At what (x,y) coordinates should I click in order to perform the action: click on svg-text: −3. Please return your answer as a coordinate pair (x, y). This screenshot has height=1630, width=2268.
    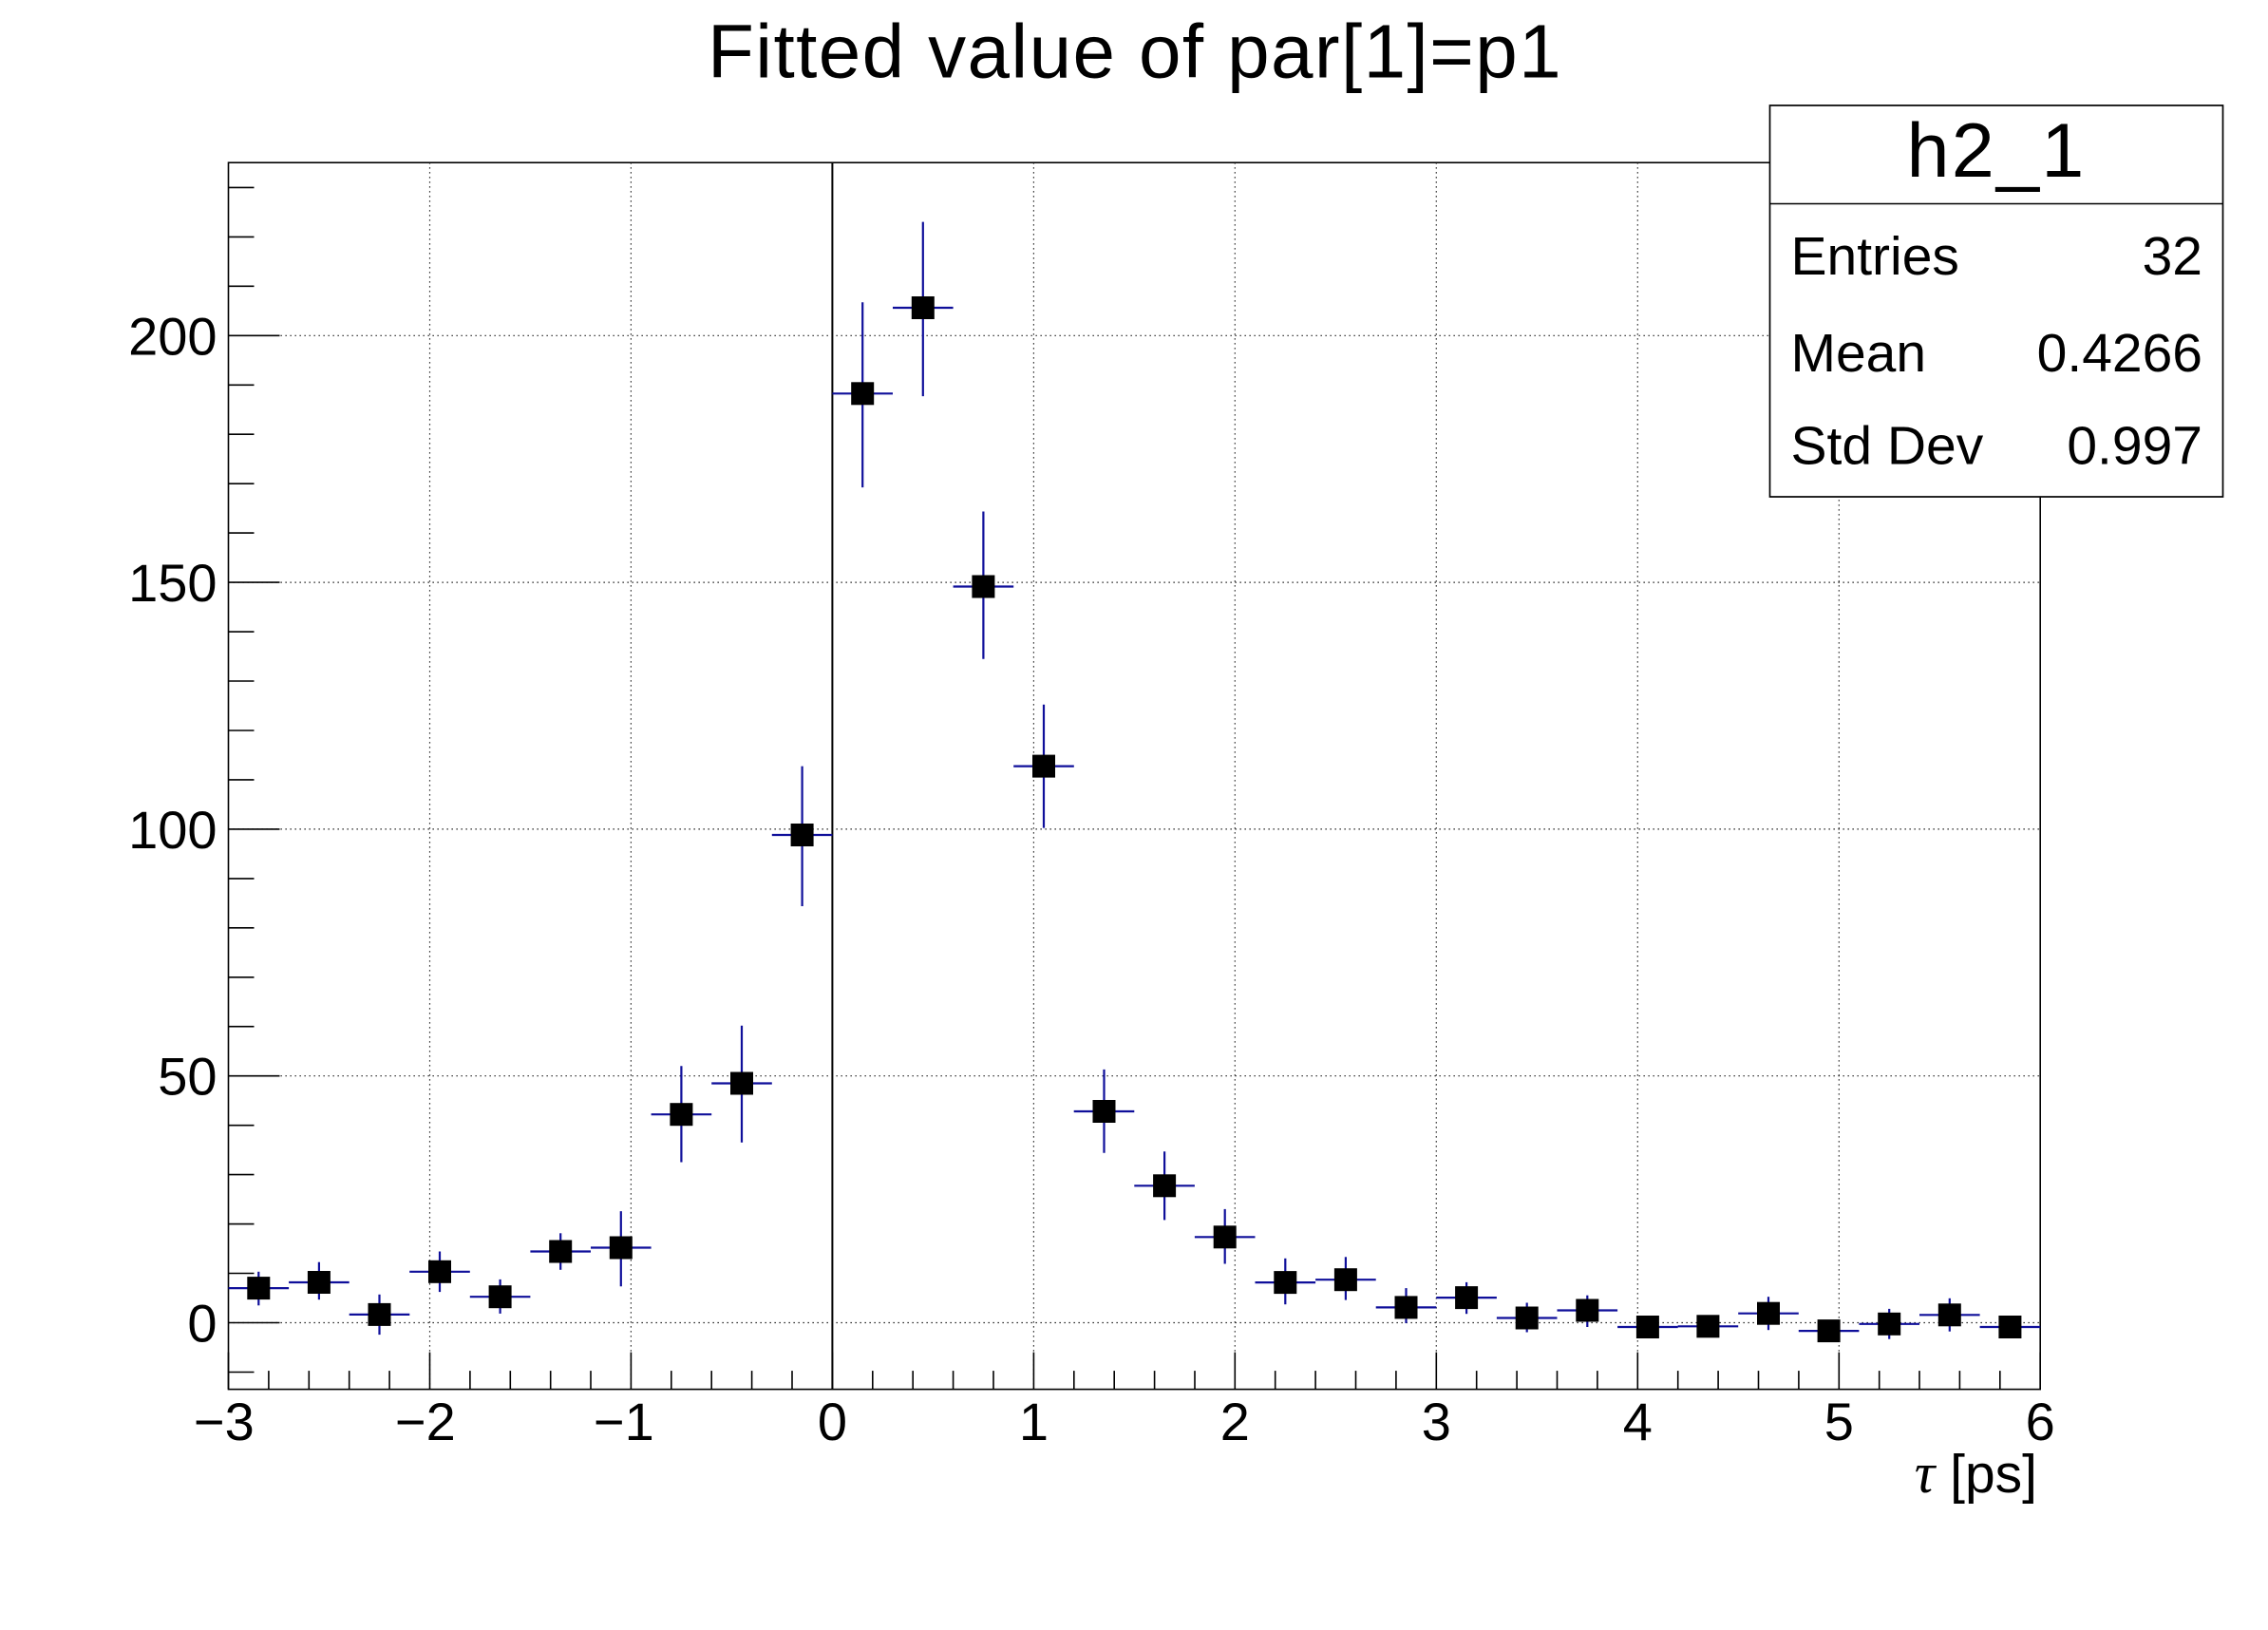
    Looking at the image, I should click on (225, 1421).